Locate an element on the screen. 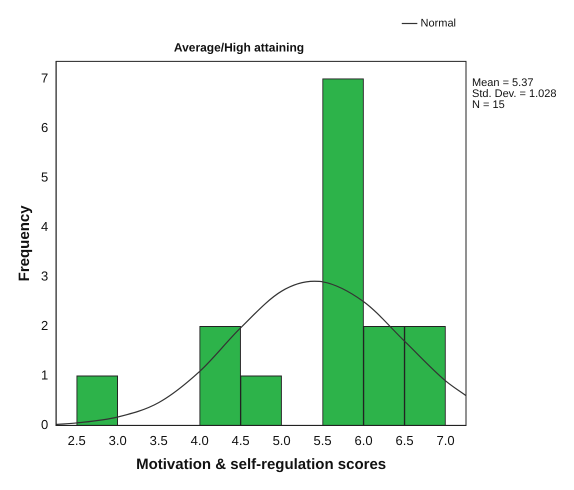 This screenshot has height=490, width=574. y-tick-label: 2 is located at coordinates (44, 325).